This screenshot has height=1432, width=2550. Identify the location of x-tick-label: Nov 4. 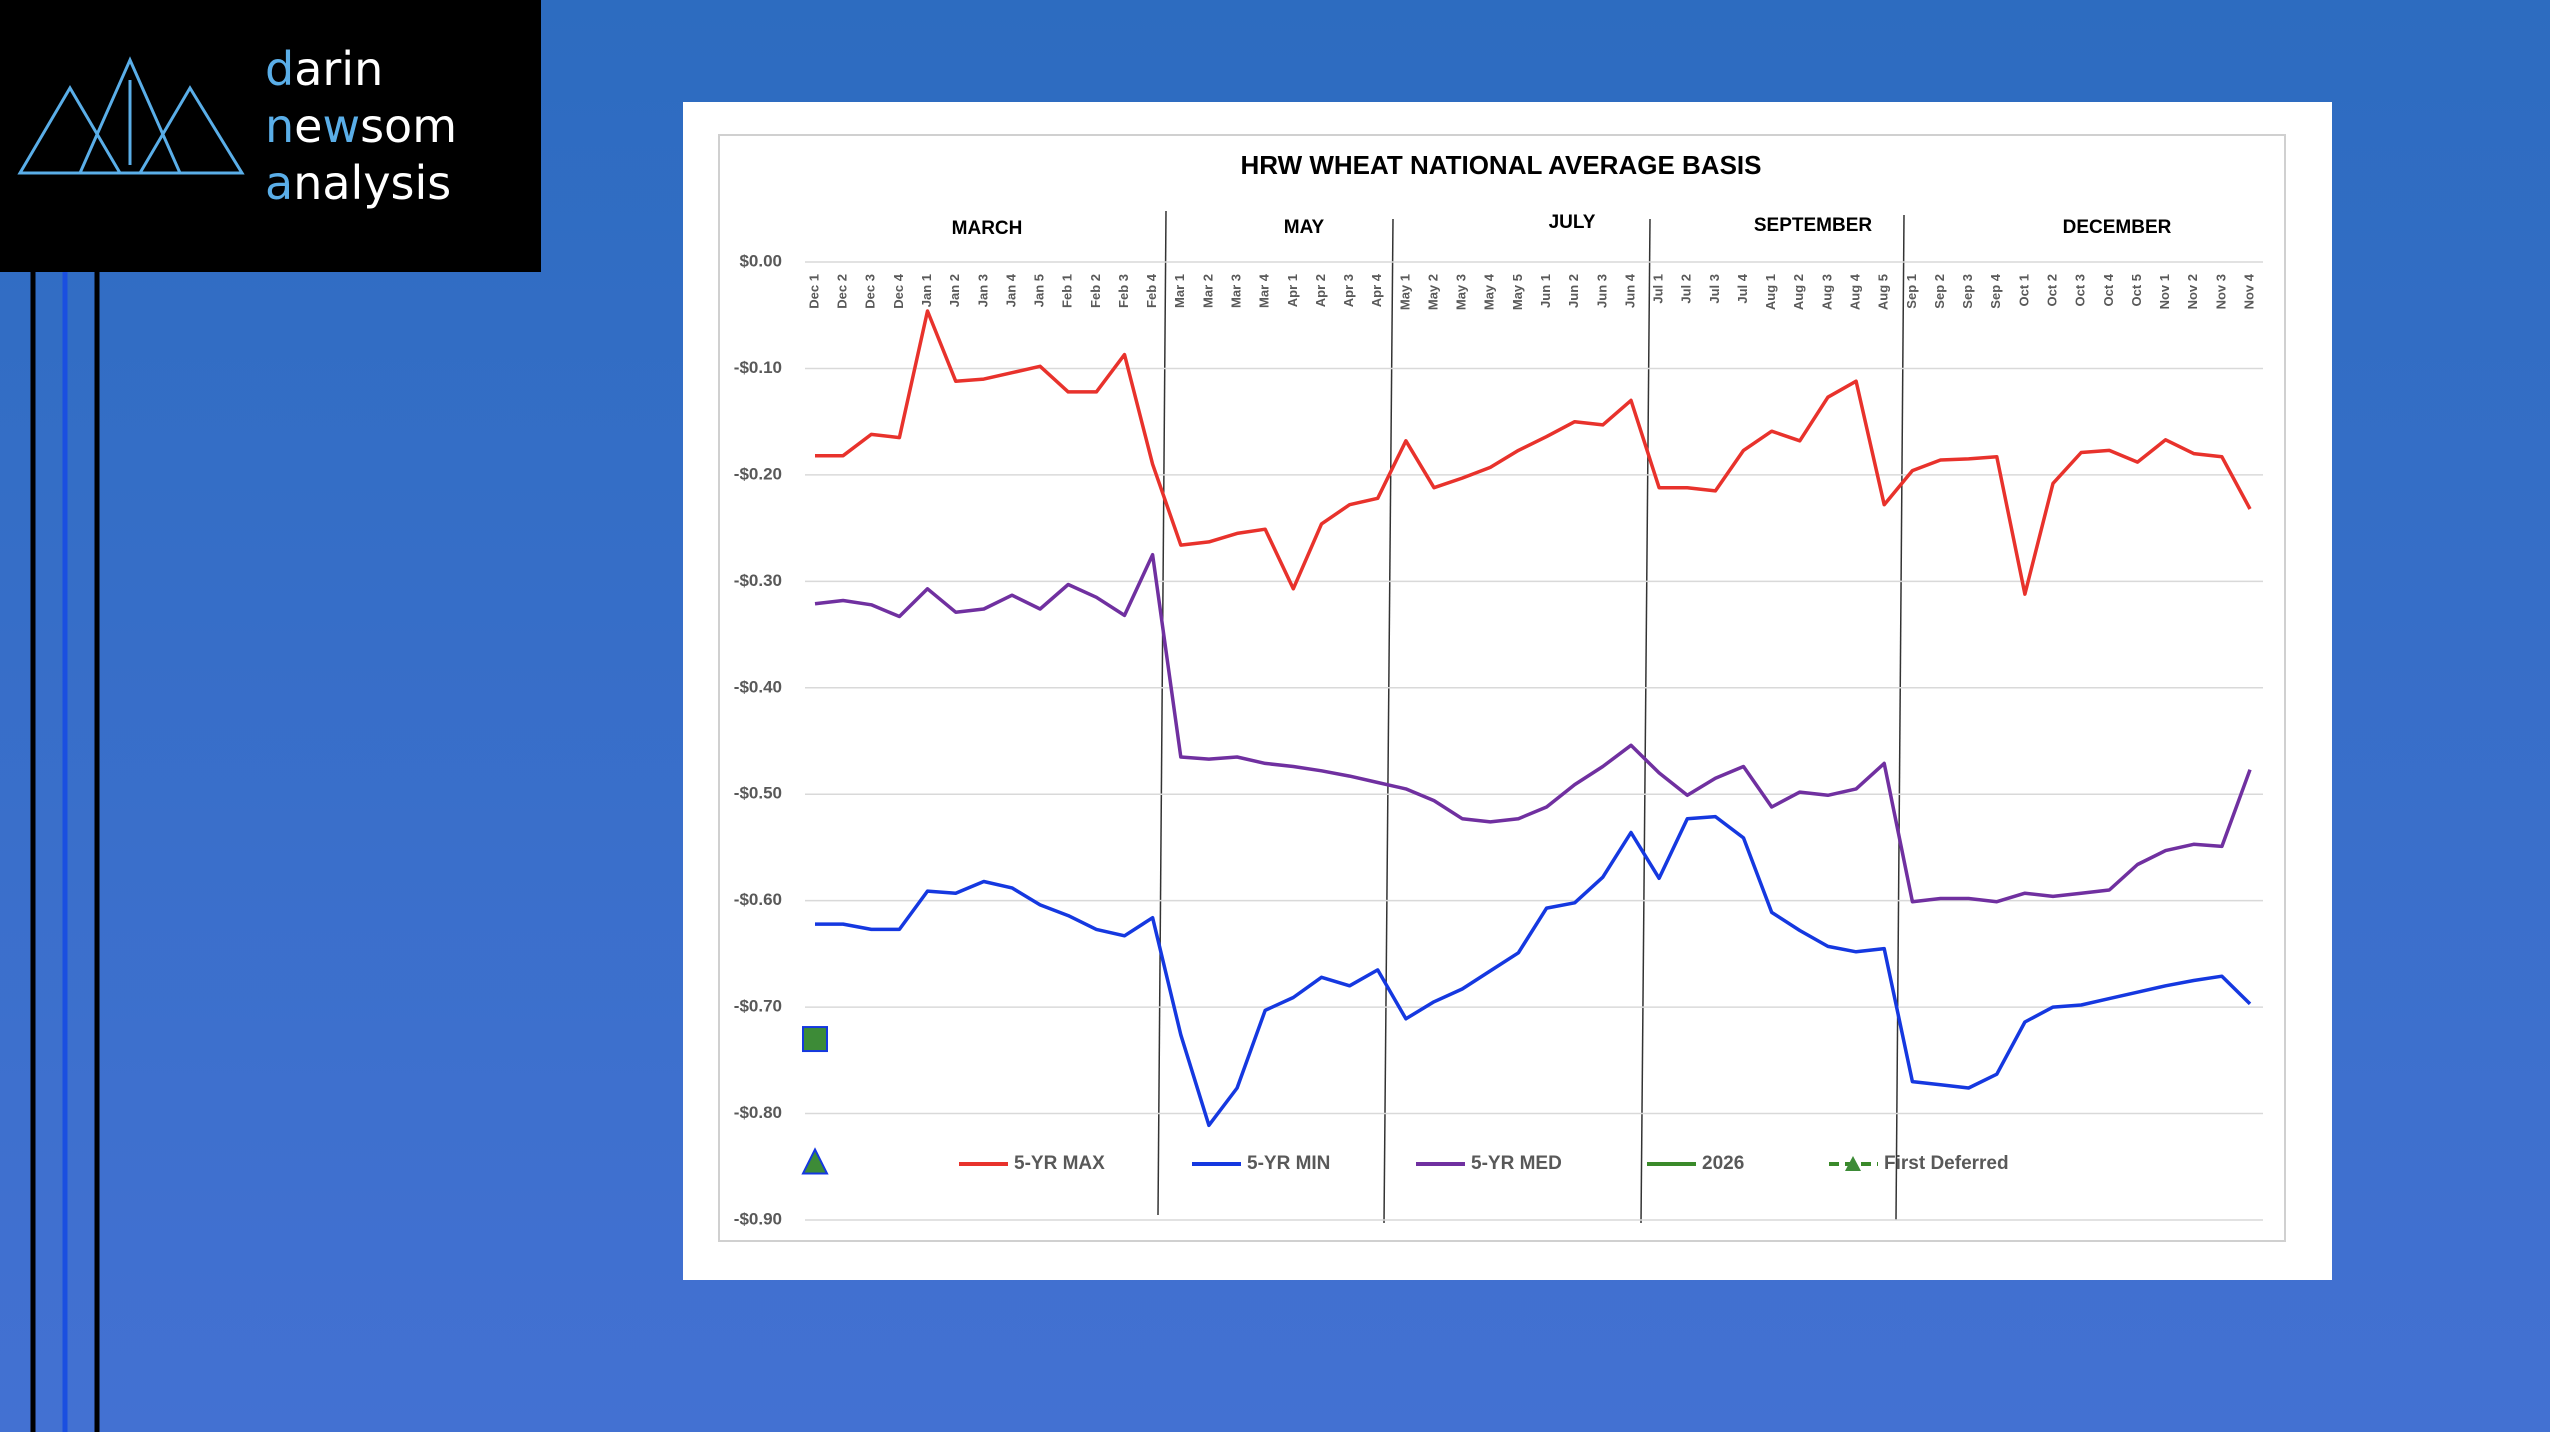
(2248, 291).